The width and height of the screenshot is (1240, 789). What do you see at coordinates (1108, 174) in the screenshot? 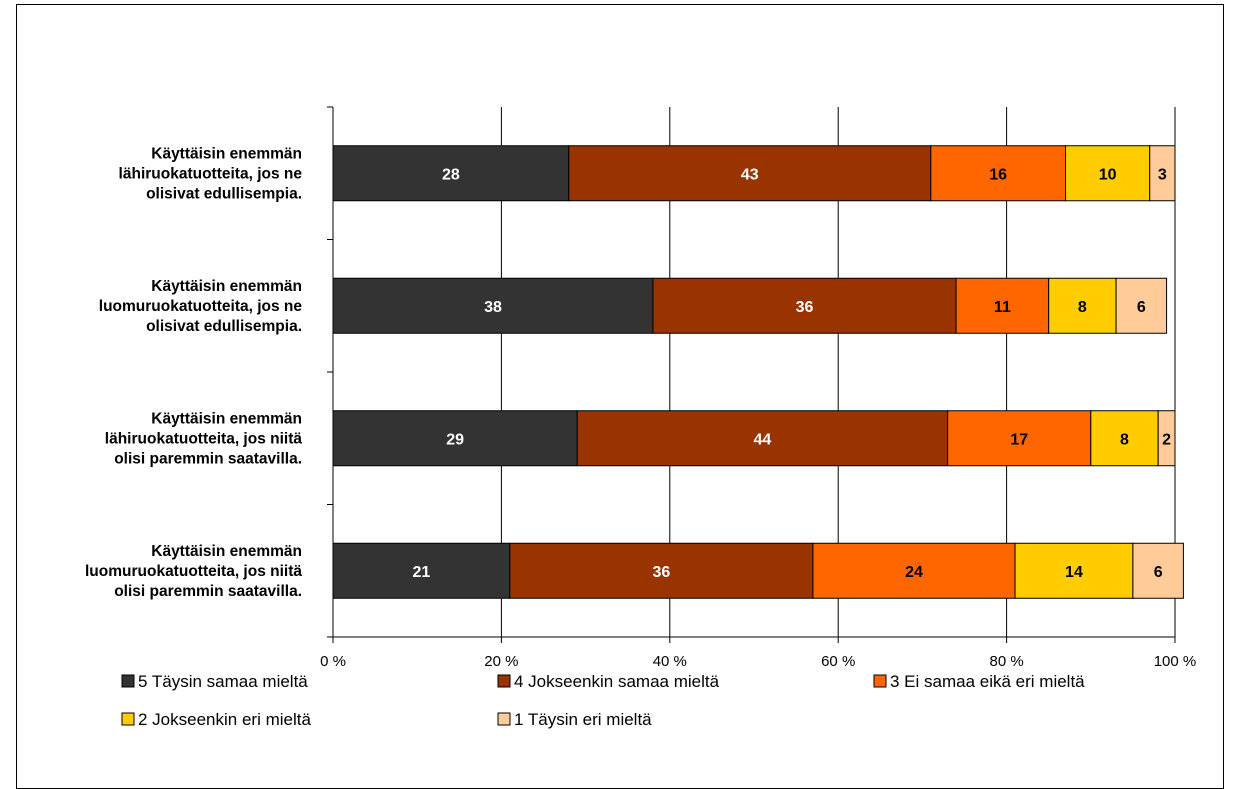
I see `data-label: 10` at bounding box center [1108, 174].